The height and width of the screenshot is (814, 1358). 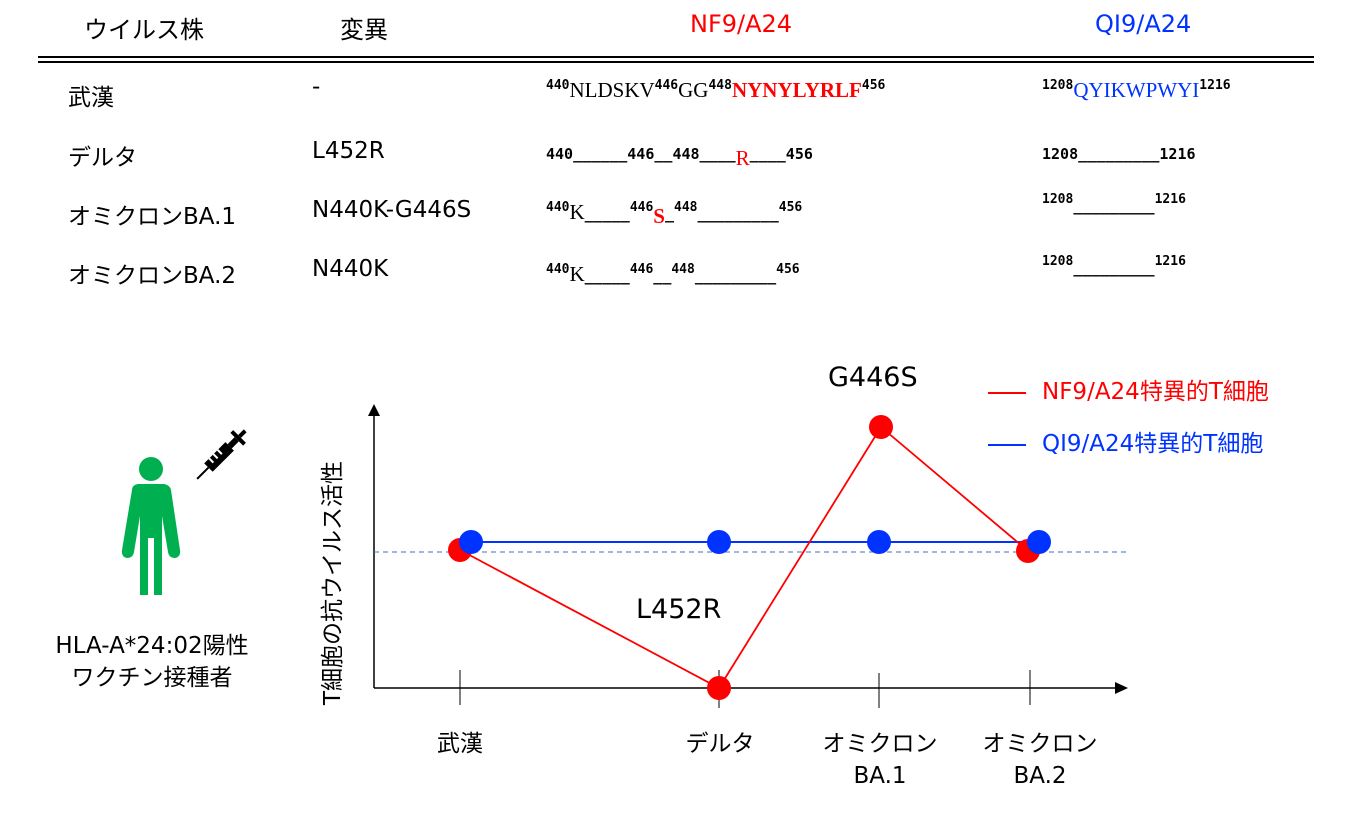 What do you see at coordinates (1039, 542) in the screenshot?
I see `qi9-point-ba2` at bounding box center [1039, 542].